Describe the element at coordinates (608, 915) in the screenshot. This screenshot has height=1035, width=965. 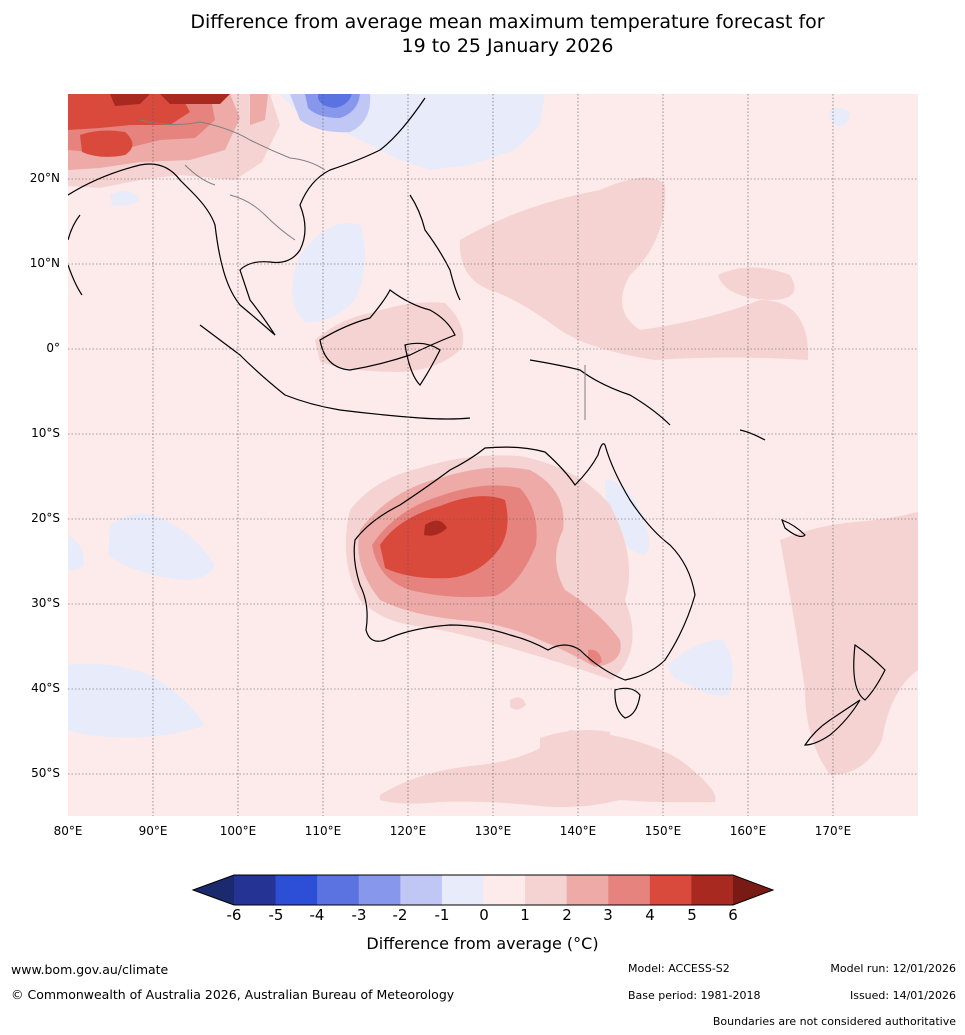
I see `colorbar-label: 3` at that location.